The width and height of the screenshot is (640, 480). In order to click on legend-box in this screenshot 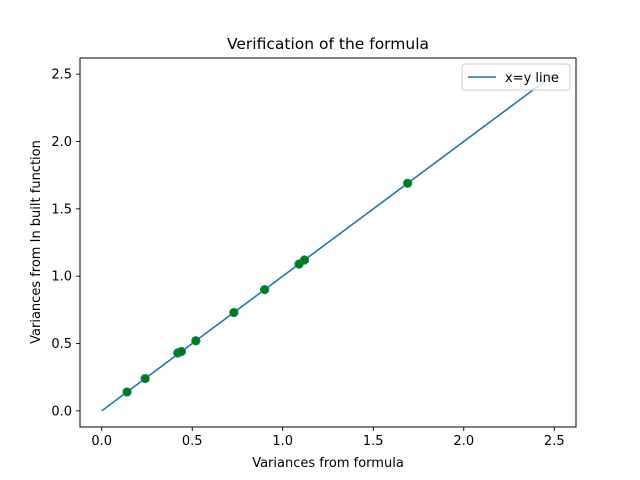, I will do `click(516, 77)`.